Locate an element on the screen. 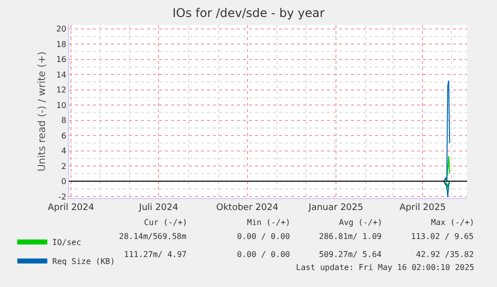 The image size is (497, 287). x-tick-label: Januar 2025 is located at coordinates (336, 207).